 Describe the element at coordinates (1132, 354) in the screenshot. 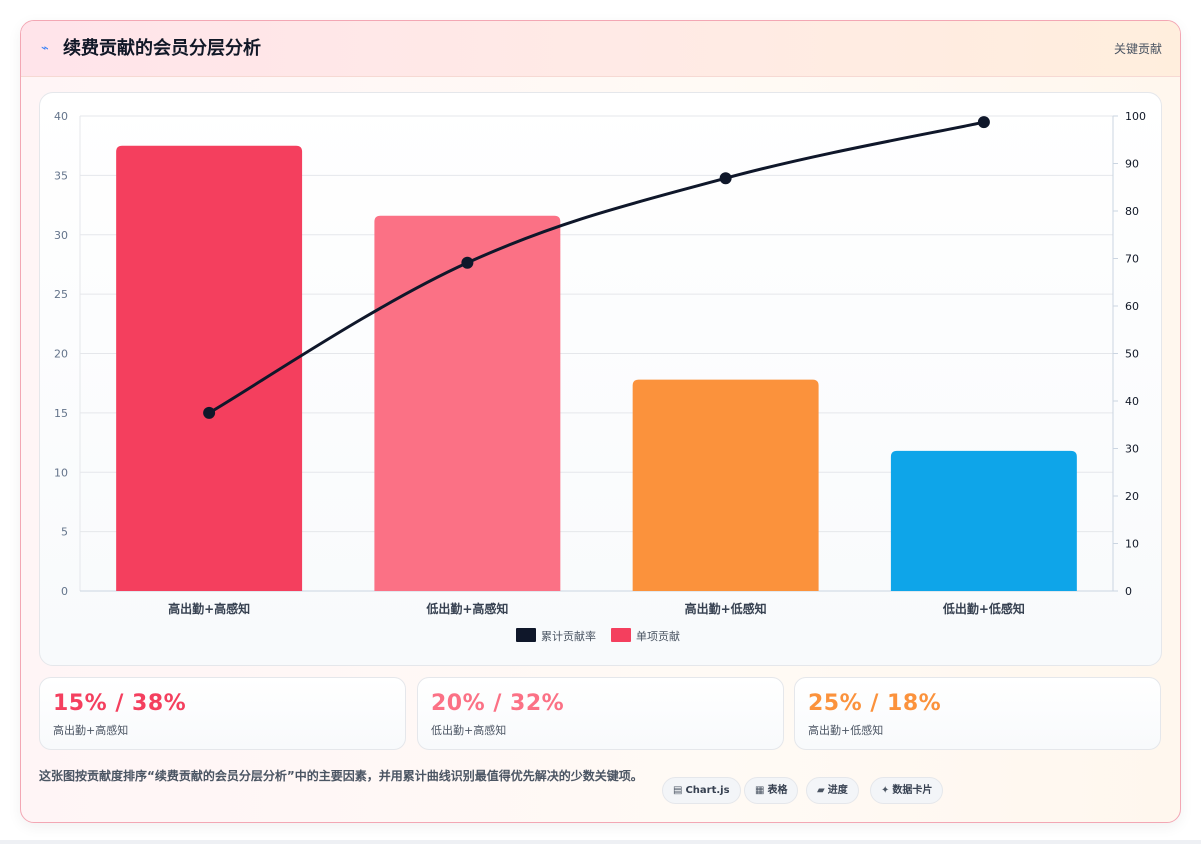

I see `y-right-tick-label: 50` at that location.